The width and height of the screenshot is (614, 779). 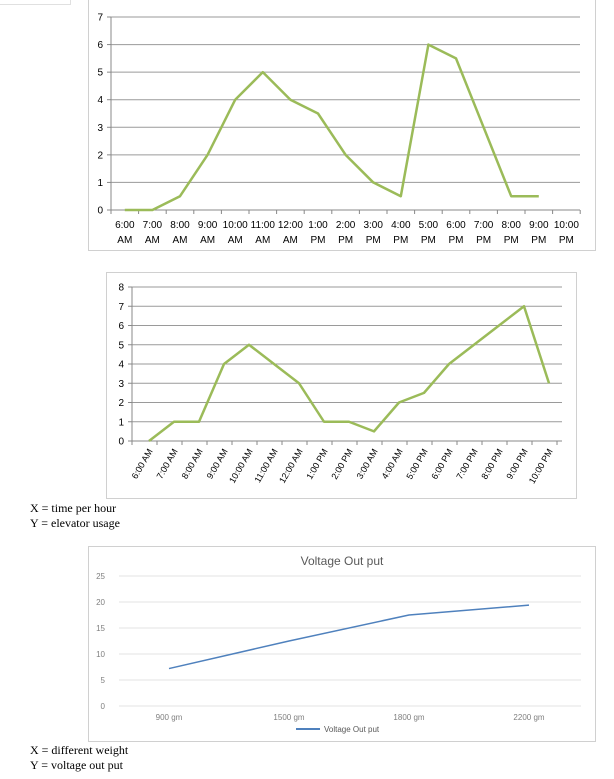 I want to click on x-tick-label: 6:00 AM, so click(x=142, y=464).